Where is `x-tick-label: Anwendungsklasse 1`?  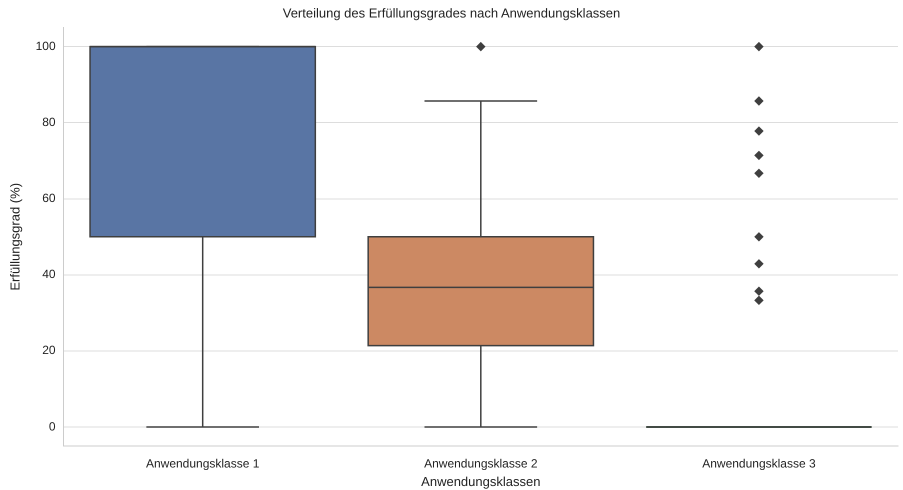 x-tick-label: Anwendungsklasse 1 is located at coordinates (203, 463).